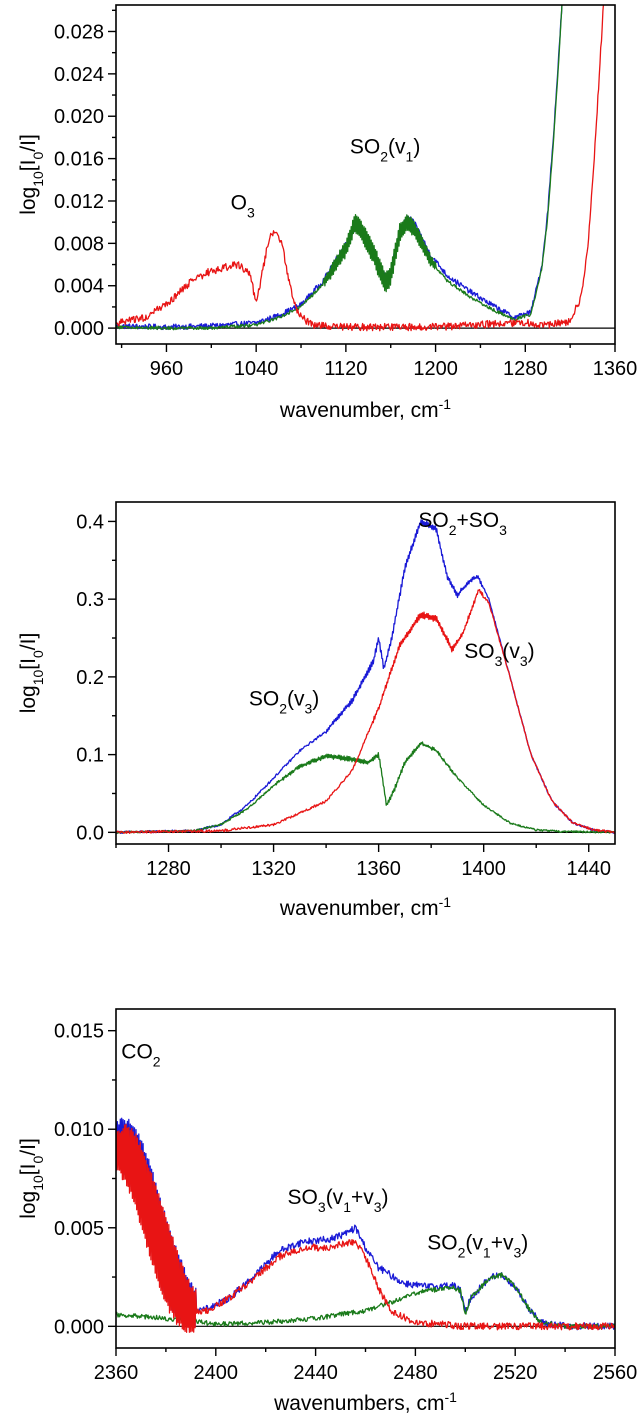  What do you see at coordinates (256, 369) in the screenshot?
I see `x-tick-label: 1040` at bounding box center [256, 369].